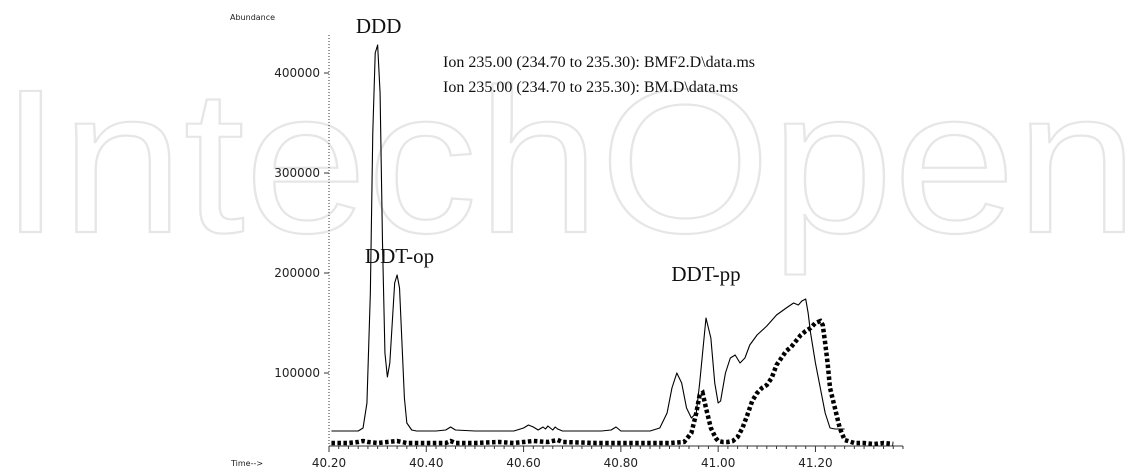  What do you see at coordinates (718, 463) in the screenshot?
I see `x-tick-label: 41.00` at bounding box center [718, 463].